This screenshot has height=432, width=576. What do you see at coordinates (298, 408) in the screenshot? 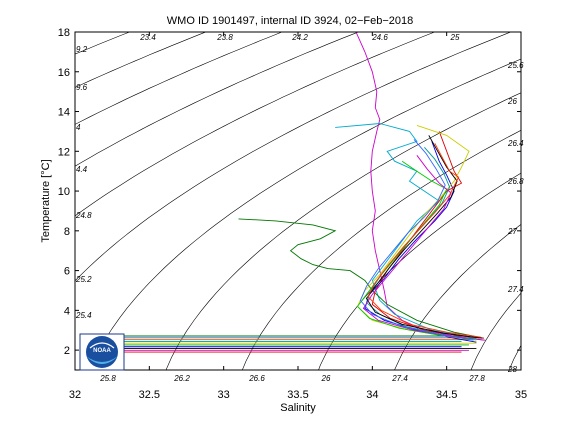
I see `x-axis-label: Salinity` at bounding box center [298, 408].